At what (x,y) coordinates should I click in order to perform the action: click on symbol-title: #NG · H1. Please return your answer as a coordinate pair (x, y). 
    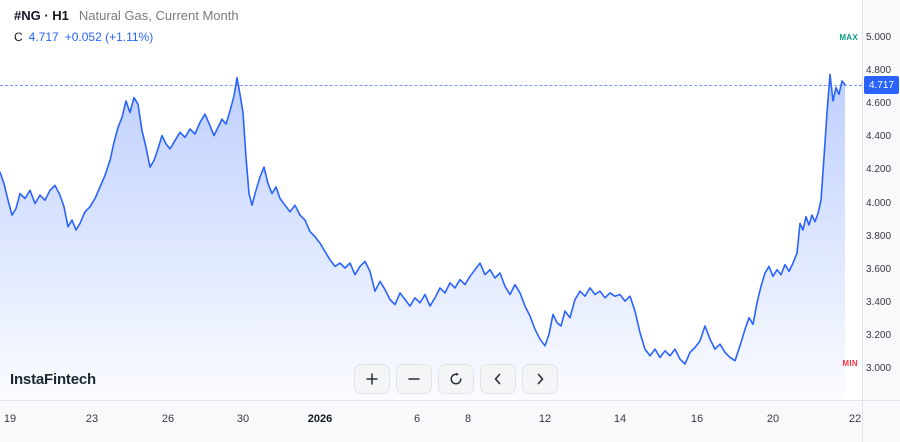
    Looking at the image, I should click on (41, 15).